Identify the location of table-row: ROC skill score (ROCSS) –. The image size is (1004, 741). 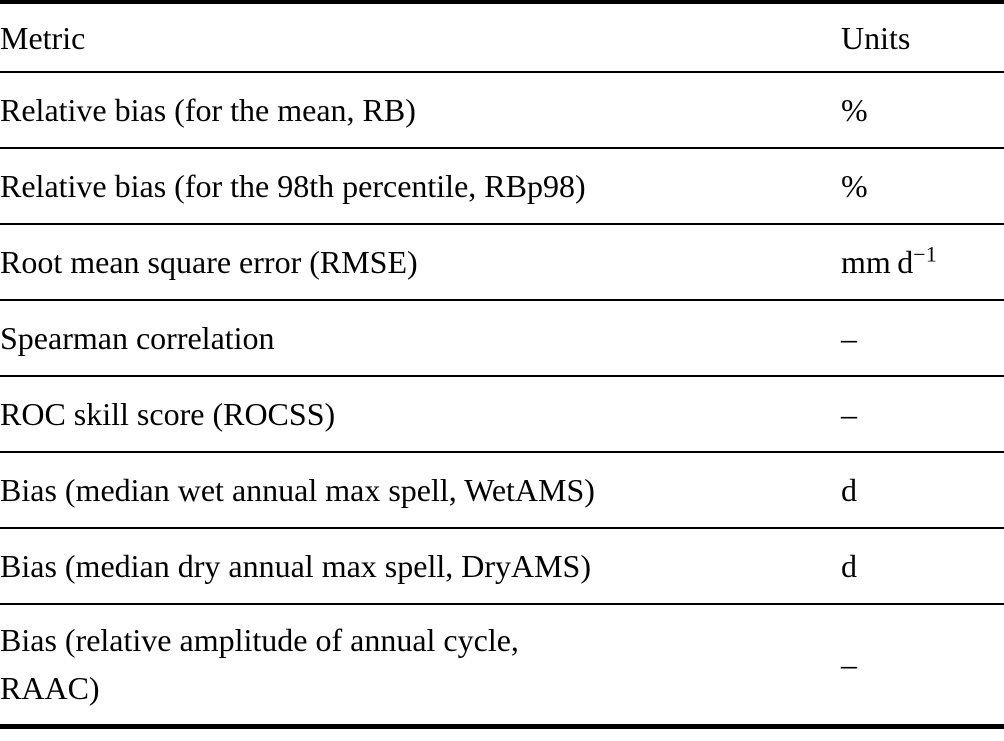
(502, 414).